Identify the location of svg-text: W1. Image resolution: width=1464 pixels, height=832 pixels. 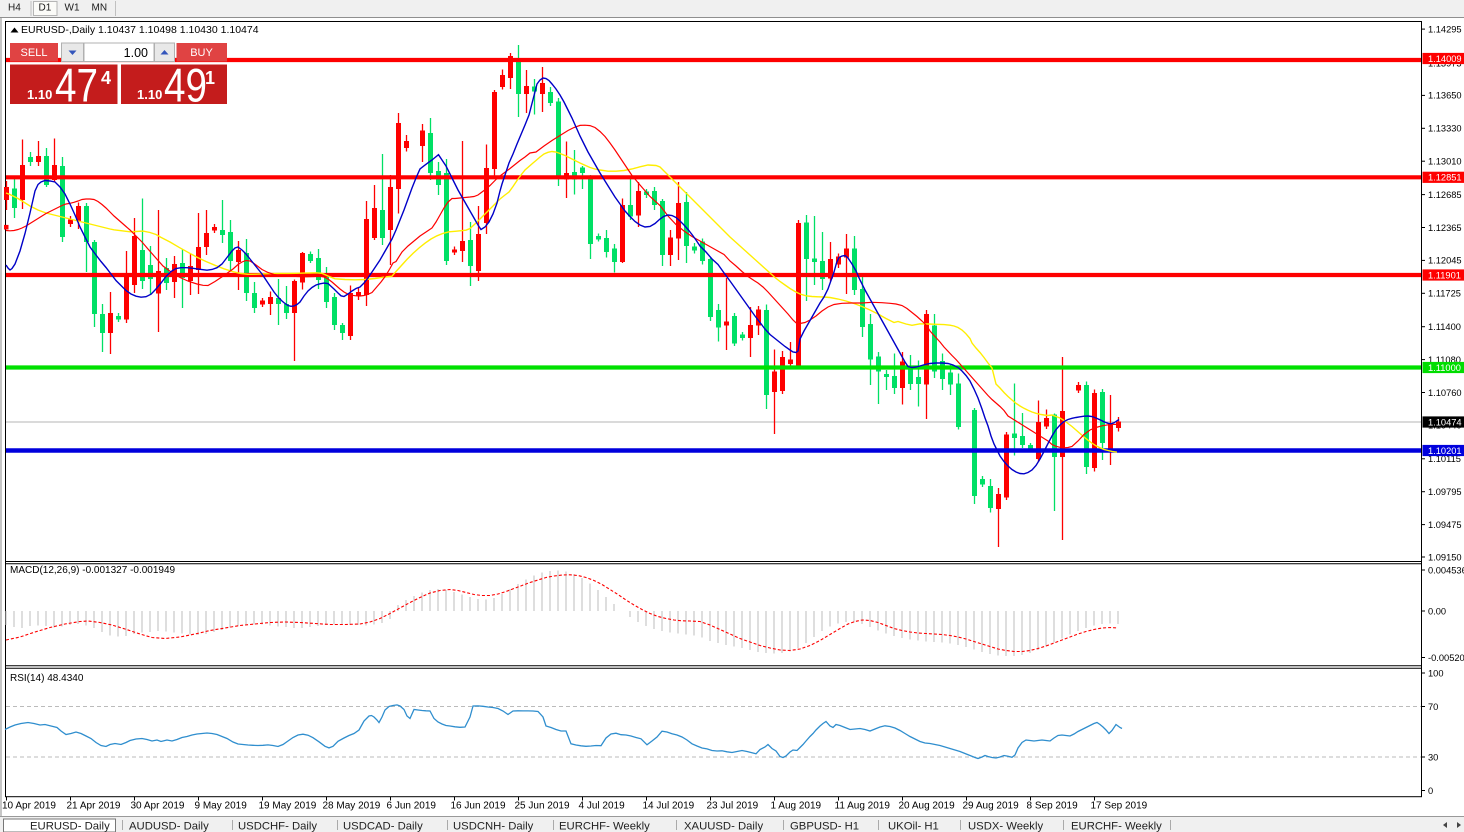
(72, 8).